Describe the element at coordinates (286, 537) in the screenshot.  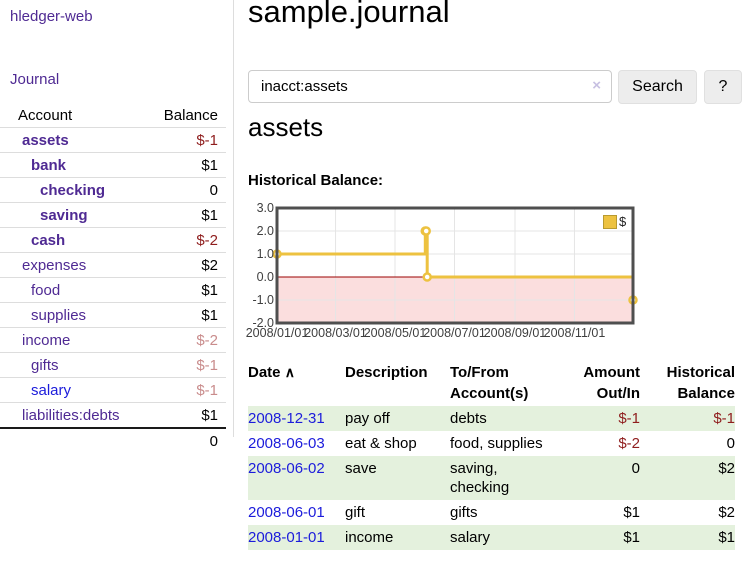
I see `transaction-date-link: 2008-01-01` at that location.